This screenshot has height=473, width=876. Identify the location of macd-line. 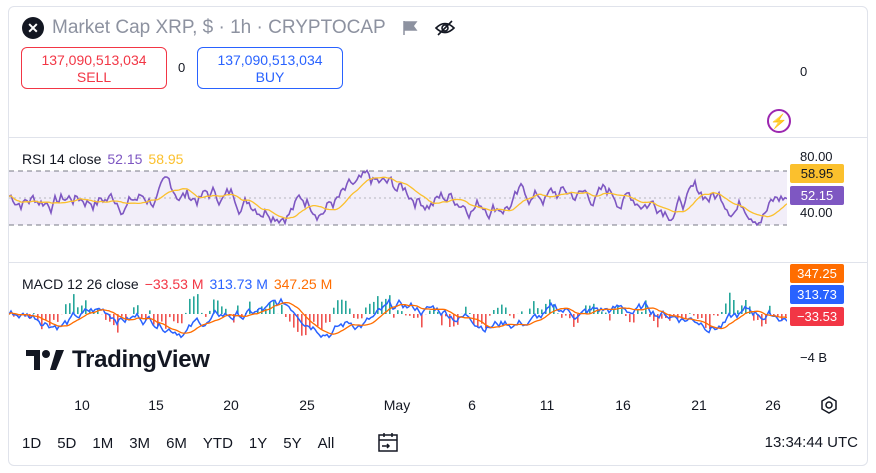
(398, 318).